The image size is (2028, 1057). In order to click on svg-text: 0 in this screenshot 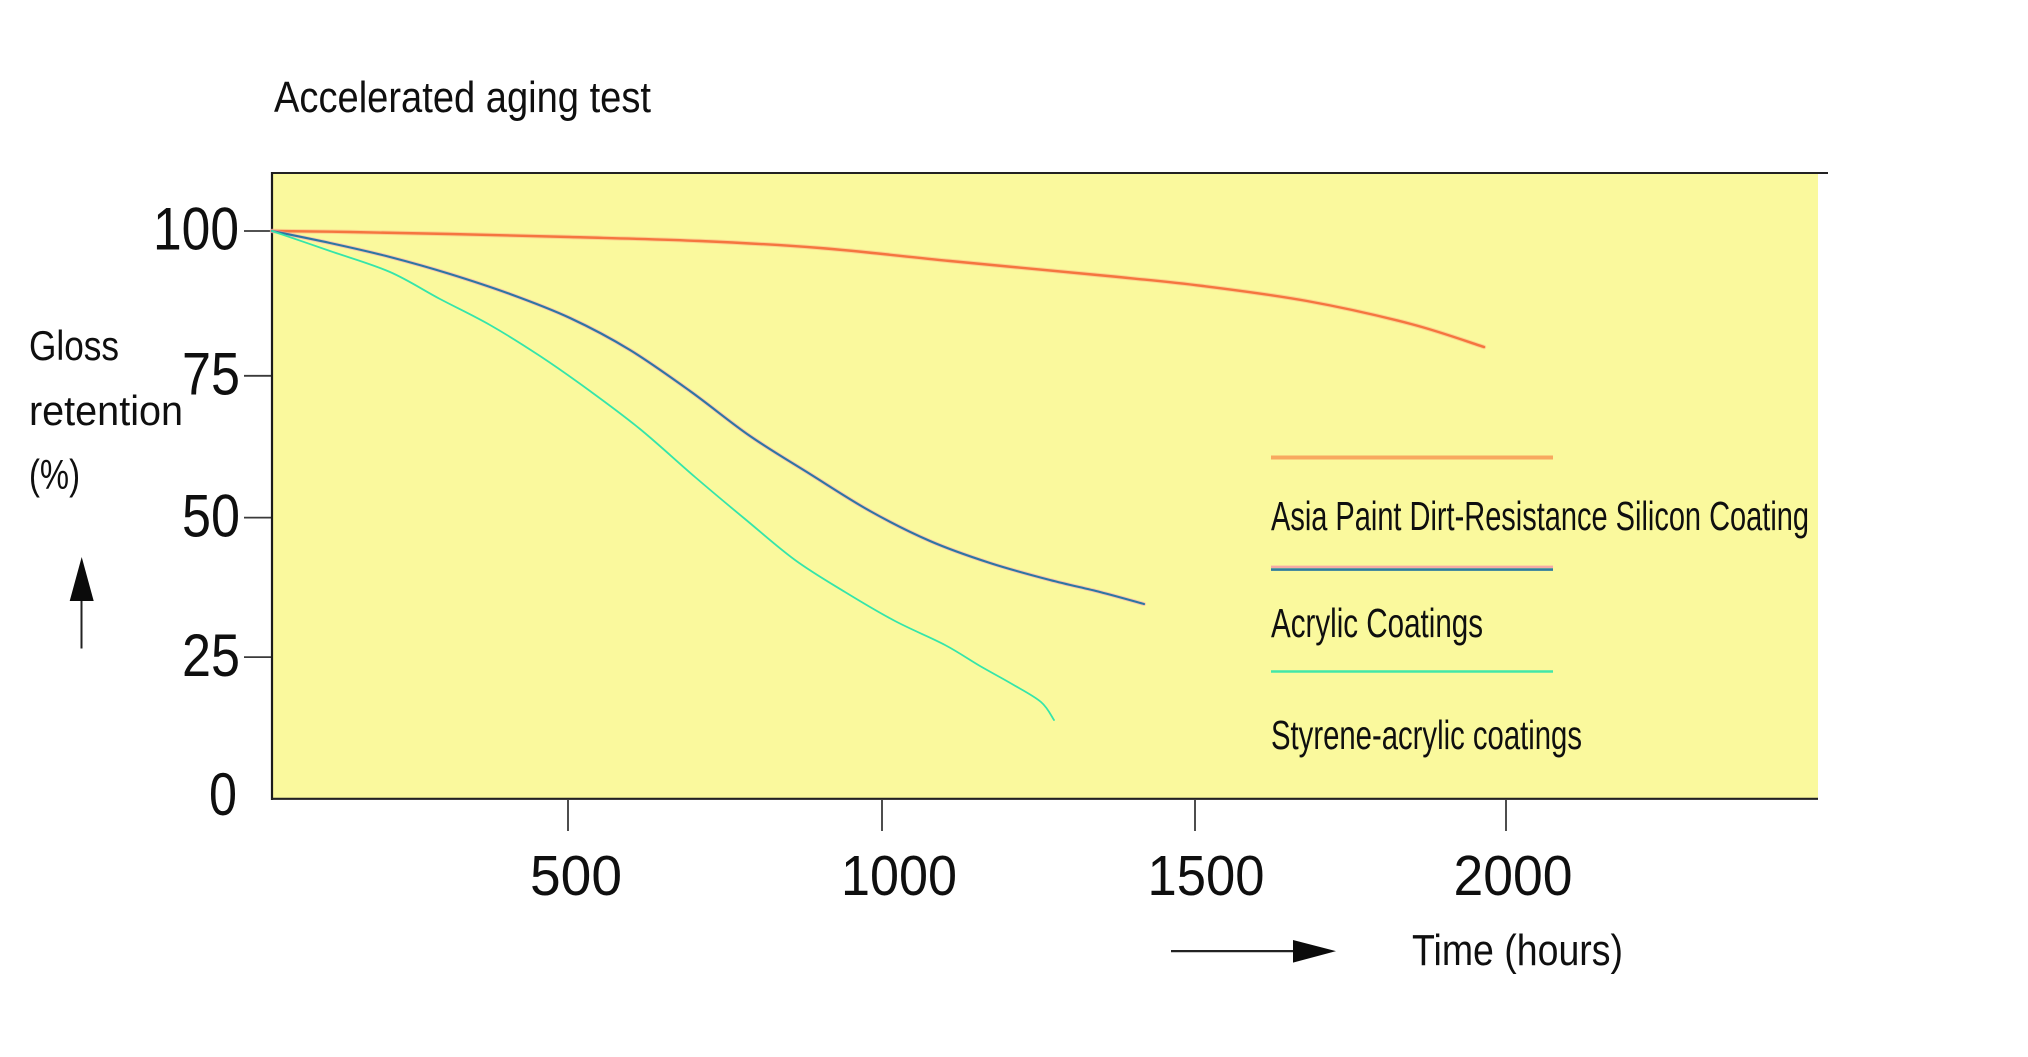, I will do `click(223, 794)`.